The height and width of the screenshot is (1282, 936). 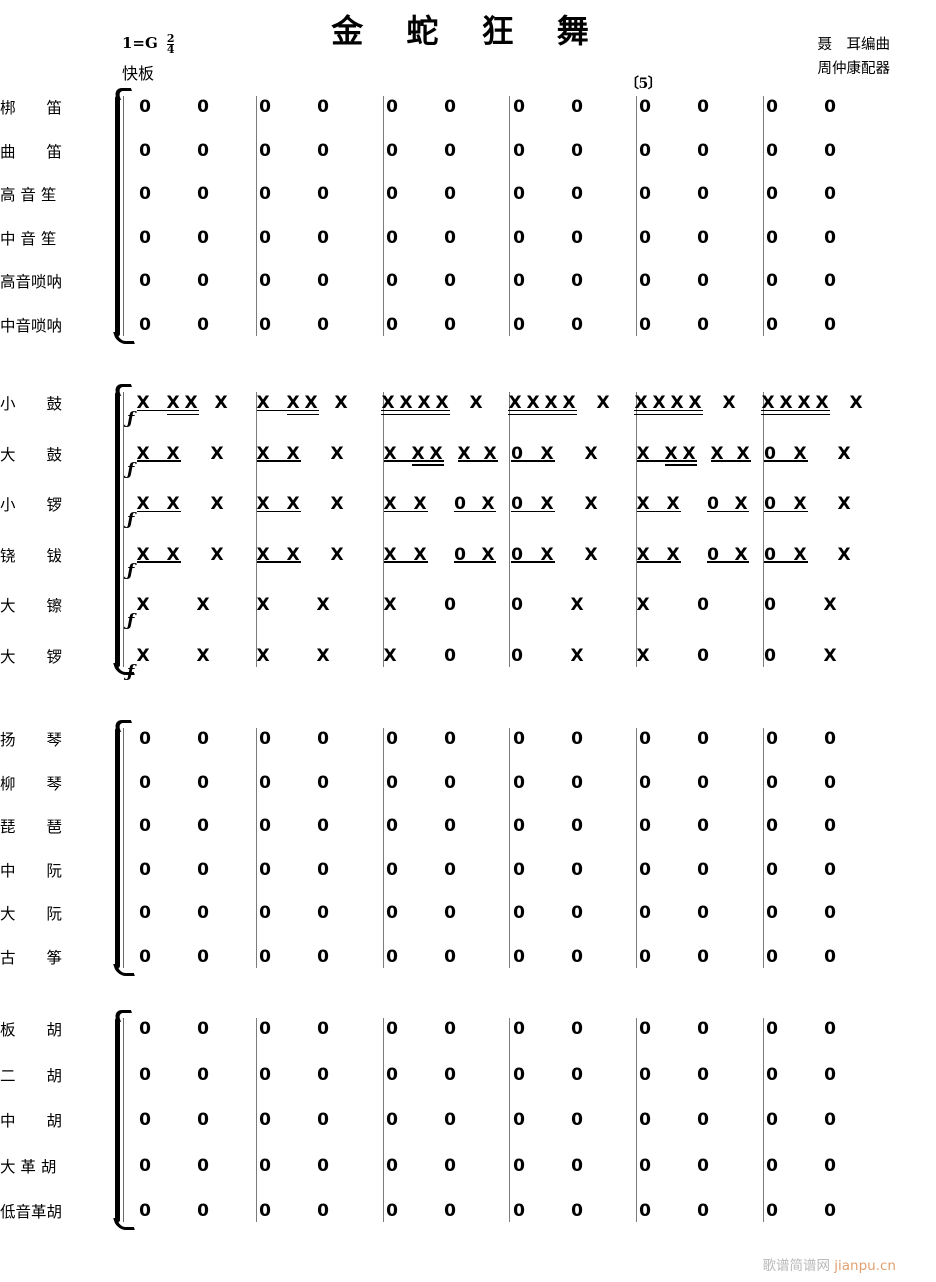 What do you see at coordinates (468, 31) in the screenshot?
I see `page-title: 金 蛇 狂 舞` at bounding box center [468, 31].